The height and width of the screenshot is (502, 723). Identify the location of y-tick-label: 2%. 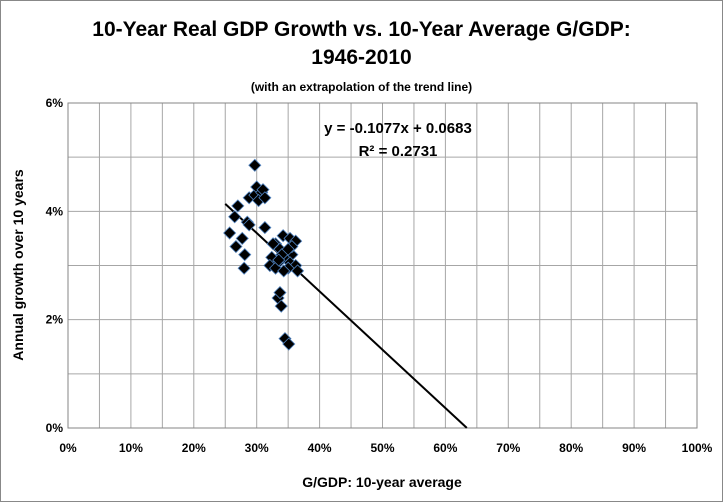
(55, 320).